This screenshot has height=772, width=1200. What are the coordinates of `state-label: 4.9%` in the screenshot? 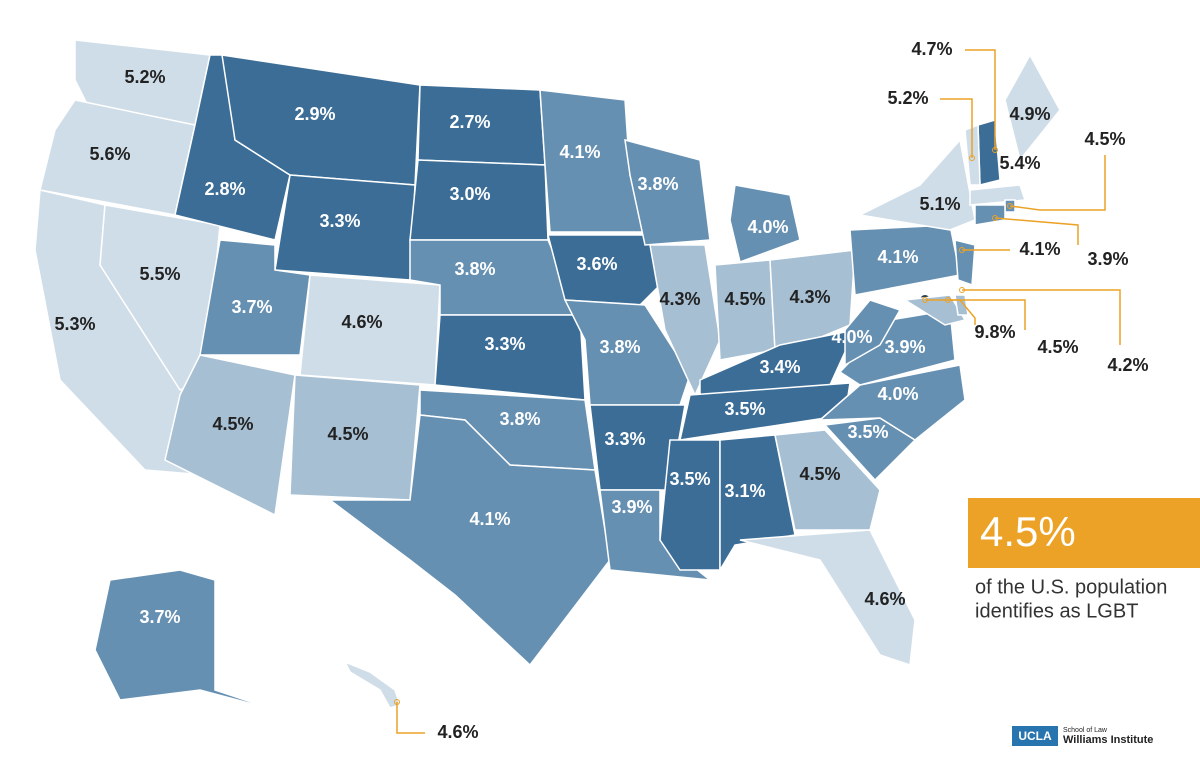 It's located at (1029, 114).